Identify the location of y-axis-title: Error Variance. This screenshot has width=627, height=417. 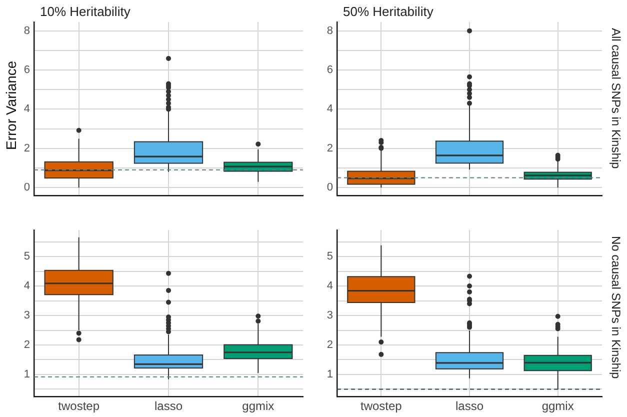
(11, 105).